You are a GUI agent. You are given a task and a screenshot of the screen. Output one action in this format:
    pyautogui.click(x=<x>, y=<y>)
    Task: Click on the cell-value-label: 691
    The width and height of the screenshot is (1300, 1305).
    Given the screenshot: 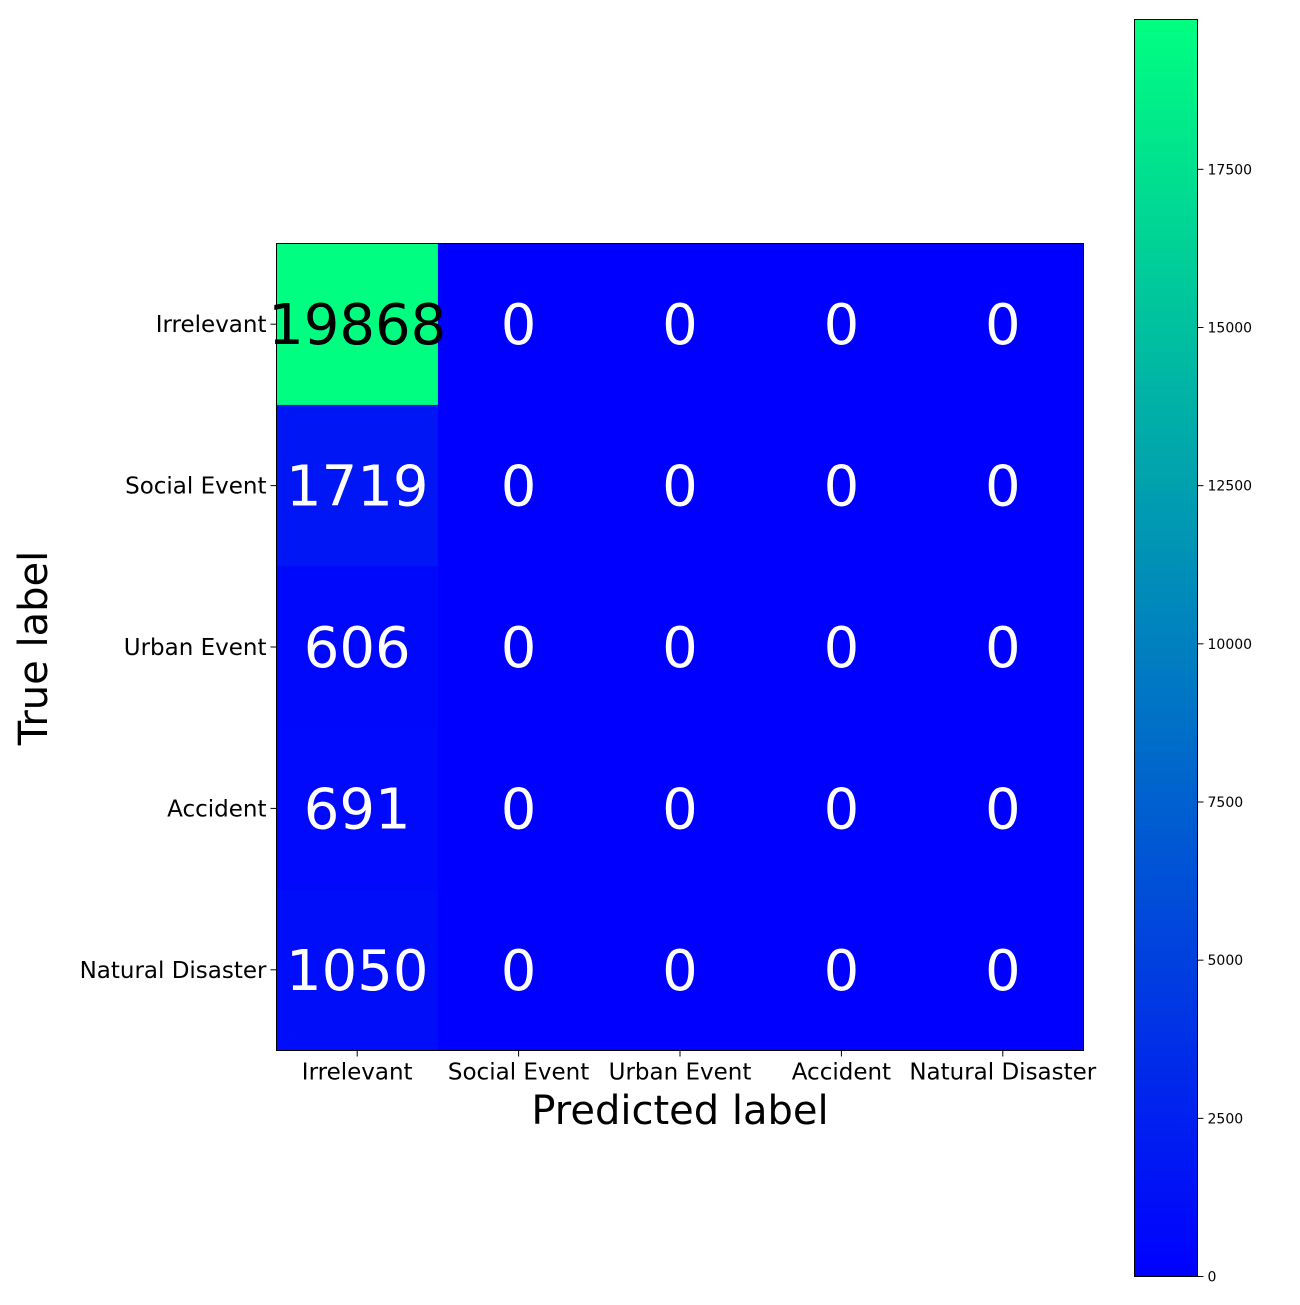 What is the action you would take?
    pyautogui.click(x=357, y=809)
    